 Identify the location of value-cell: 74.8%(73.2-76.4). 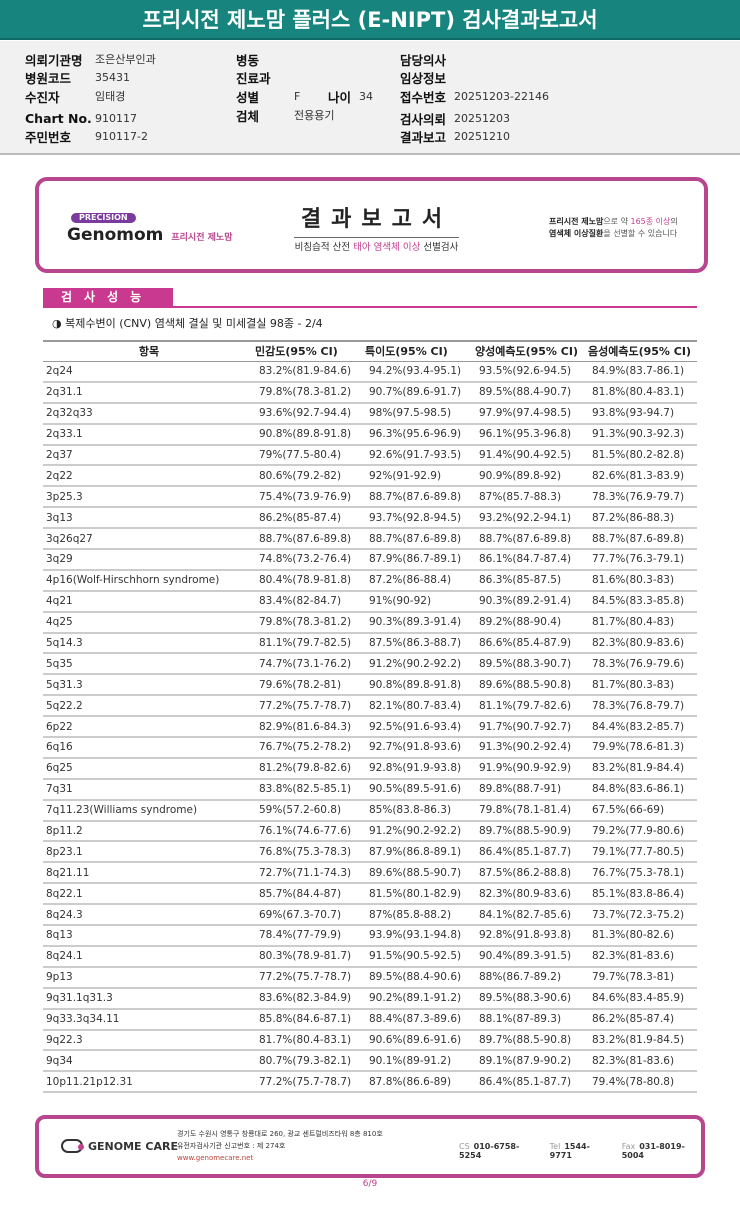
(310, 560).